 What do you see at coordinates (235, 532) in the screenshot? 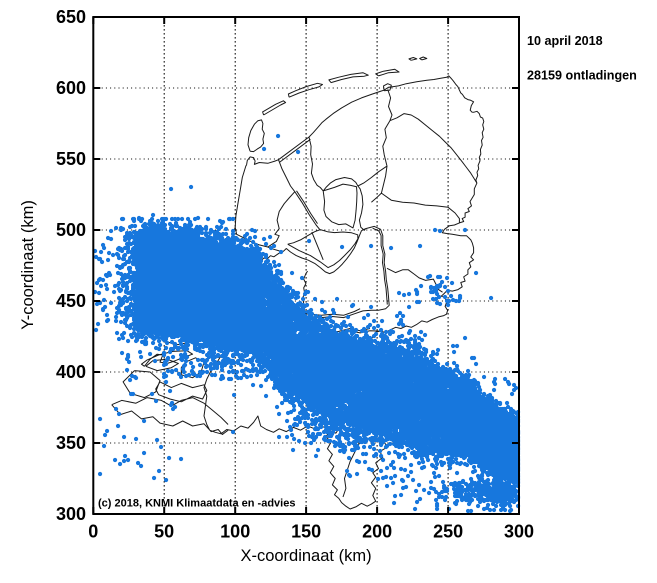
I see `svg-text: 100` at bounding box center [235, 532].